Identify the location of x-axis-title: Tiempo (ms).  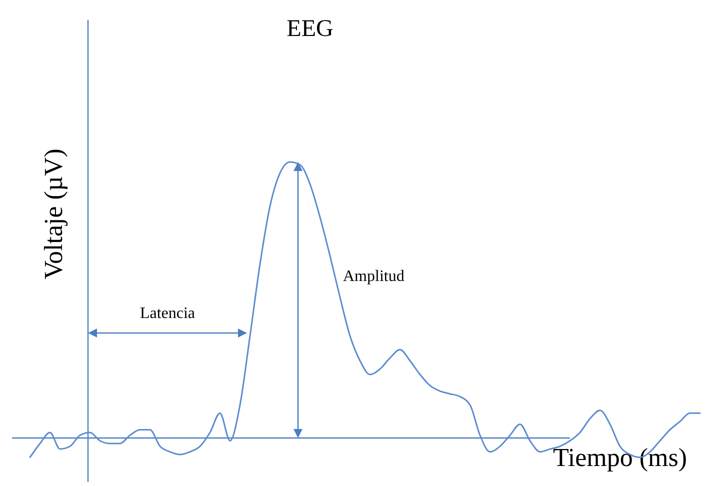
(620, 457).